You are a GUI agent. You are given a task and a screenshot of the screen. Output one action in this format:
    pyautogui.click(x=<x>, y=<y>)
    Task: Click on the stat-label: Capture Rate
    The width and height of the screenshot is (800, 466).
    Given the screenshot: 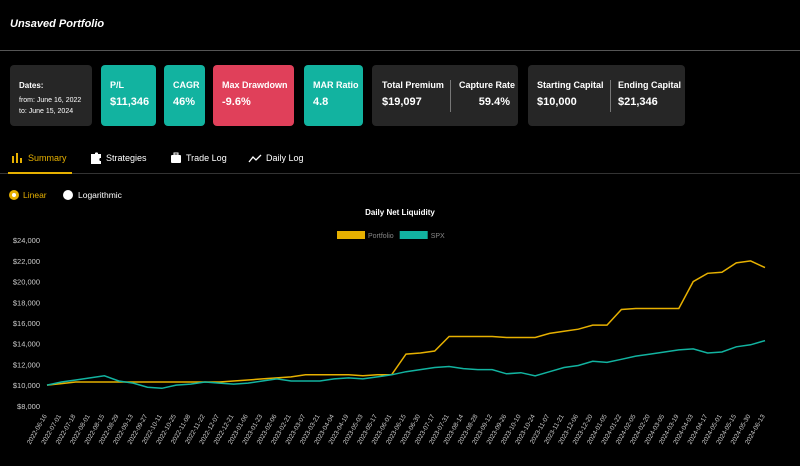 What is the action you would take?
    pyautogui.click(x=487, y=85)
    